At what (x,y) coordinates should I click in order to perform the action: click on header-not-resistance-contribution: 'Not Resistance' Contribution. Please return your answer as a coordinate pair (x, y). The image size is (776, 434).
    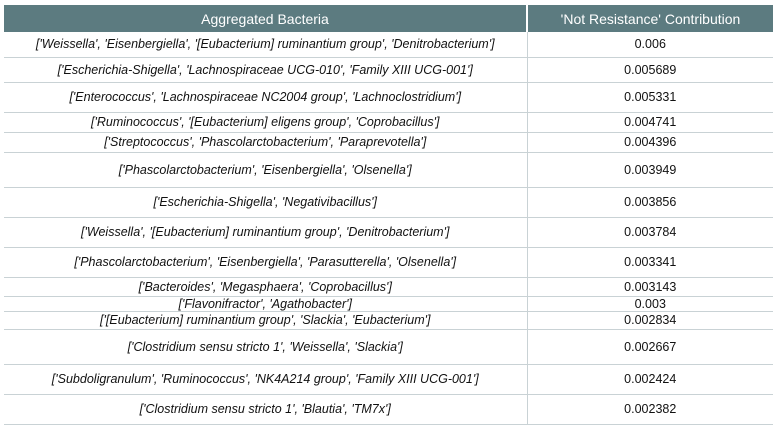
    Looking at the image, I should click on (650, 18).